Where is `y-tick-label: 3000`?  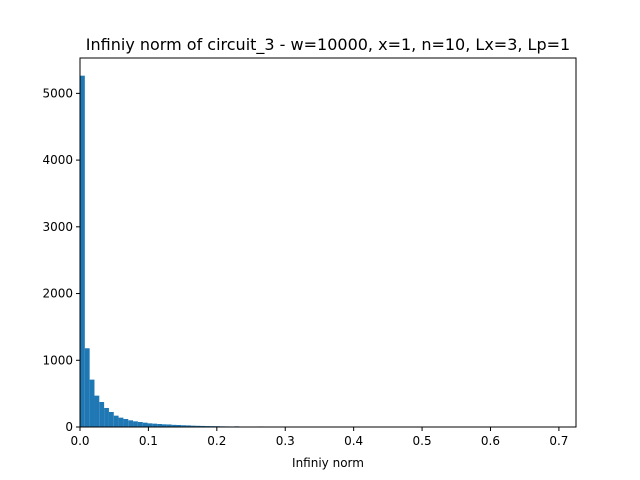
y-tick-label: 3000 is located at coordinates (57, 227).